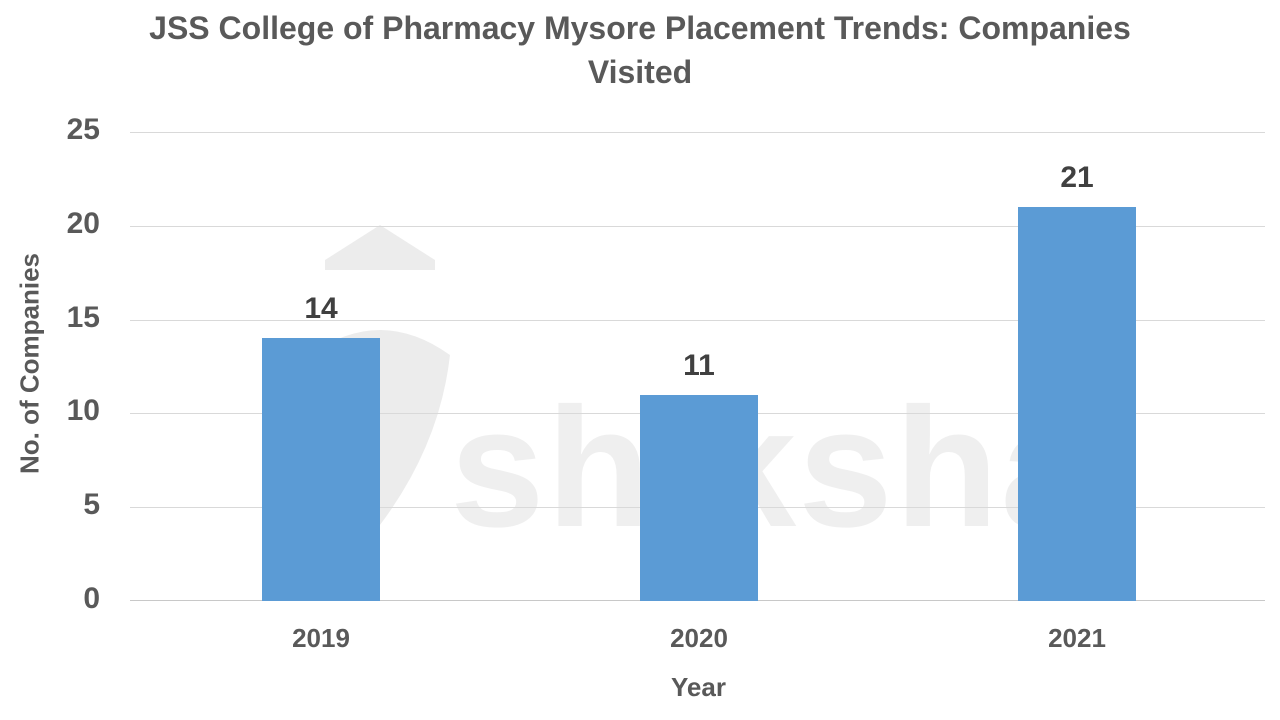 The height and width of the screenshot is (720, 1280). Describe the element at coordinates (1077, 178) in the screenshot. I see `data-label-2021: 21` at that location.